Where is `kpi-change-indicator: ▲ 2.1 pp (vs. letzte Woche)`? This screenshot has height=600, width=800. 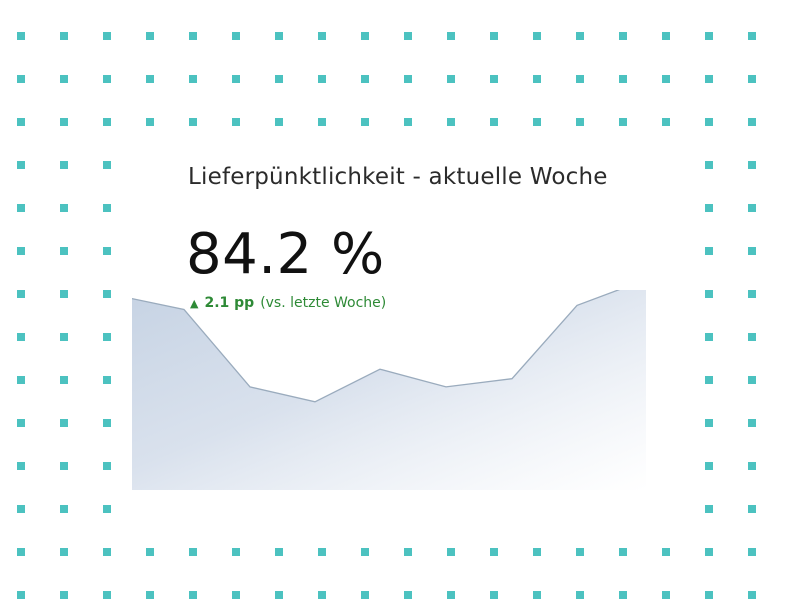
kpi-change-indicator: ▲ 2.1 pp (vs. letzte Woche) is located at coordinates (288, 303).